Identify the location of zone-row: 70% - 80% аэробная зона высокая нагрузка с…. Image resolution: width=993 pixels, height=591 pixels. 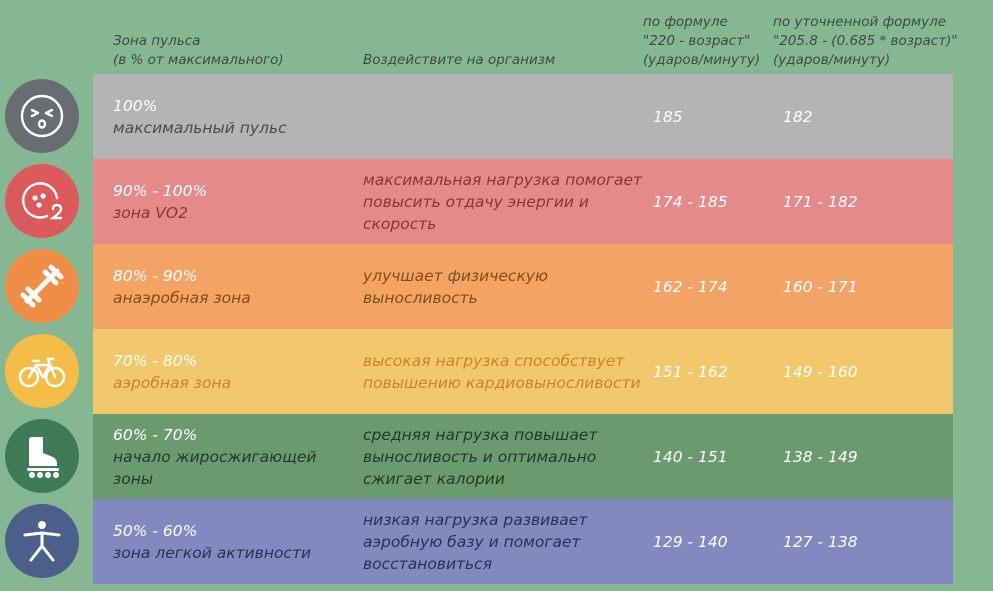
(523, 371).